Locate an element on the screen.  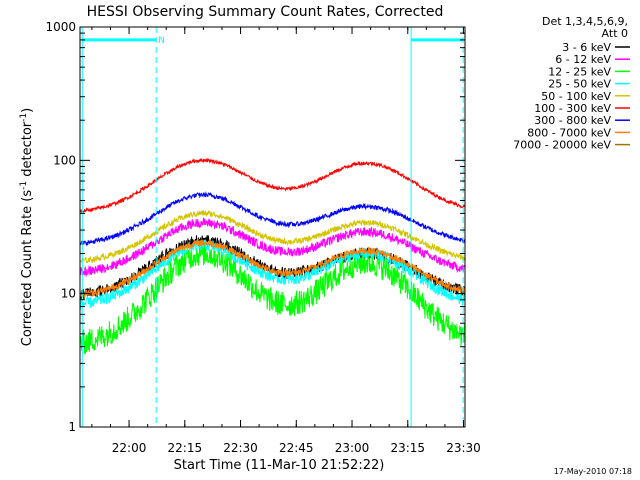
y-tick-label-1: 10 is located at coordinates (68, 294).